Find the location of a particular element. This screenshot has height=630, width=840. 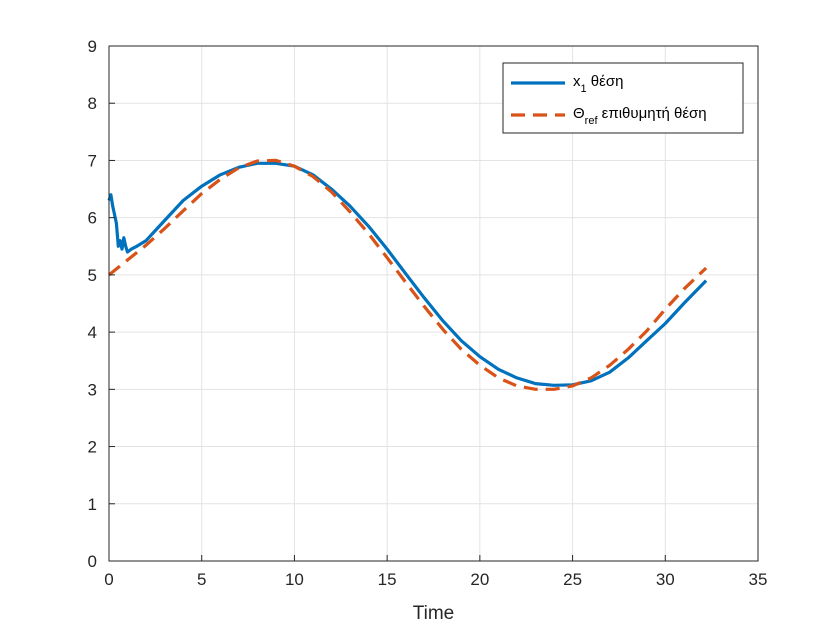

x-axis-label: Time is located at coordinates (434, 613).